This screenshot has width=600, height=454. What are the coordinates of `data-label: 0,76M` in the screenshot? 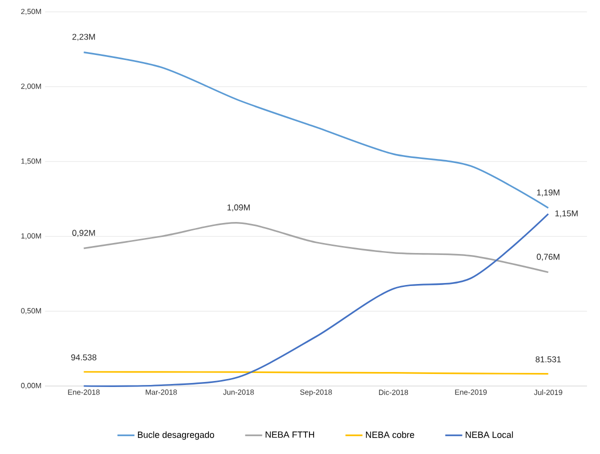 It's located at (548, 257).